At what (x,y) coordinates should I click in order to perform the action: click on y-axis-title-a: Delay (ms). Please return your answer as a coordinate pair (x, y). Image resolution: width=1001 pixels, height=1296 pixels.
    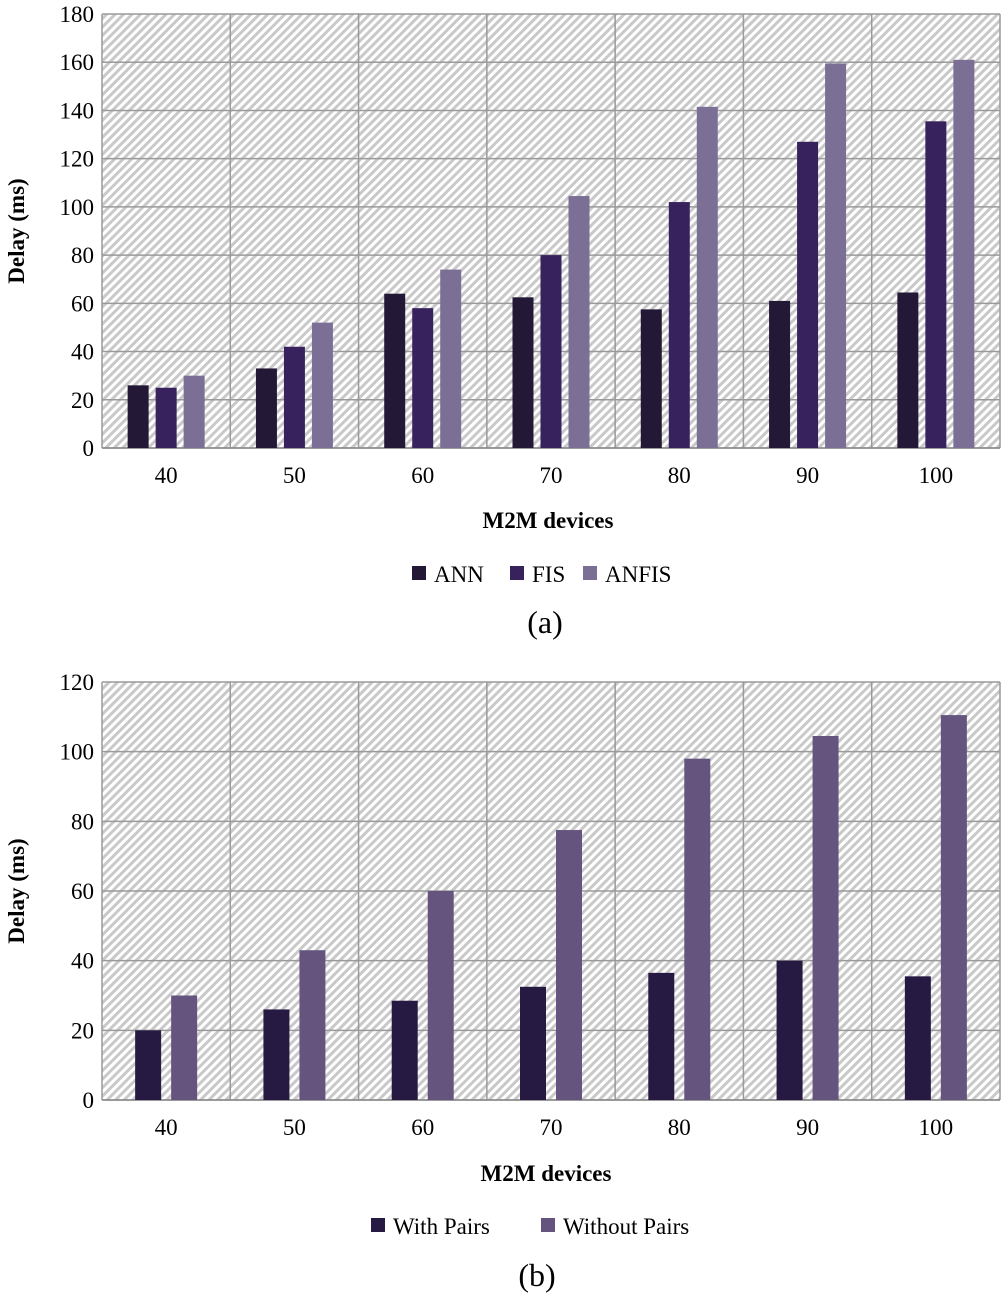
    Looking at the image, I should click on (16, 230).